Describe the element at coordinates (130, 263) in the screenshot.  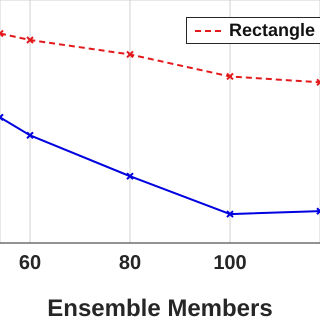
I see `x-tick-label: 80` at that location.